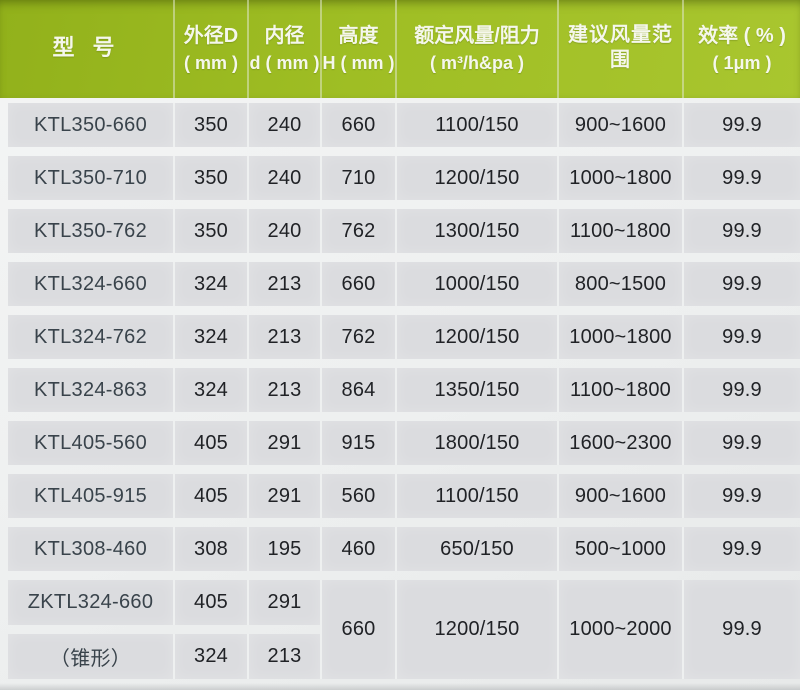  Describe the element at coordinates (476, 443) in the screenshot. I see `cell-rated-airflow: 1800/150` at that location.